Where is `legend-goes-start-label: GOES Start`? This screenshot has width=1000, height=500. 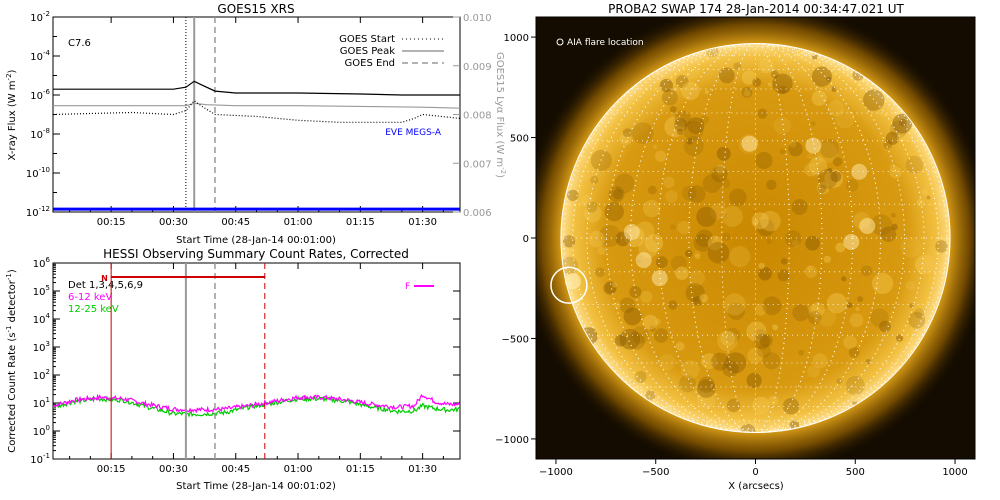 legend-goes-start-label: GOES Start is located at coordinates (367, 39).